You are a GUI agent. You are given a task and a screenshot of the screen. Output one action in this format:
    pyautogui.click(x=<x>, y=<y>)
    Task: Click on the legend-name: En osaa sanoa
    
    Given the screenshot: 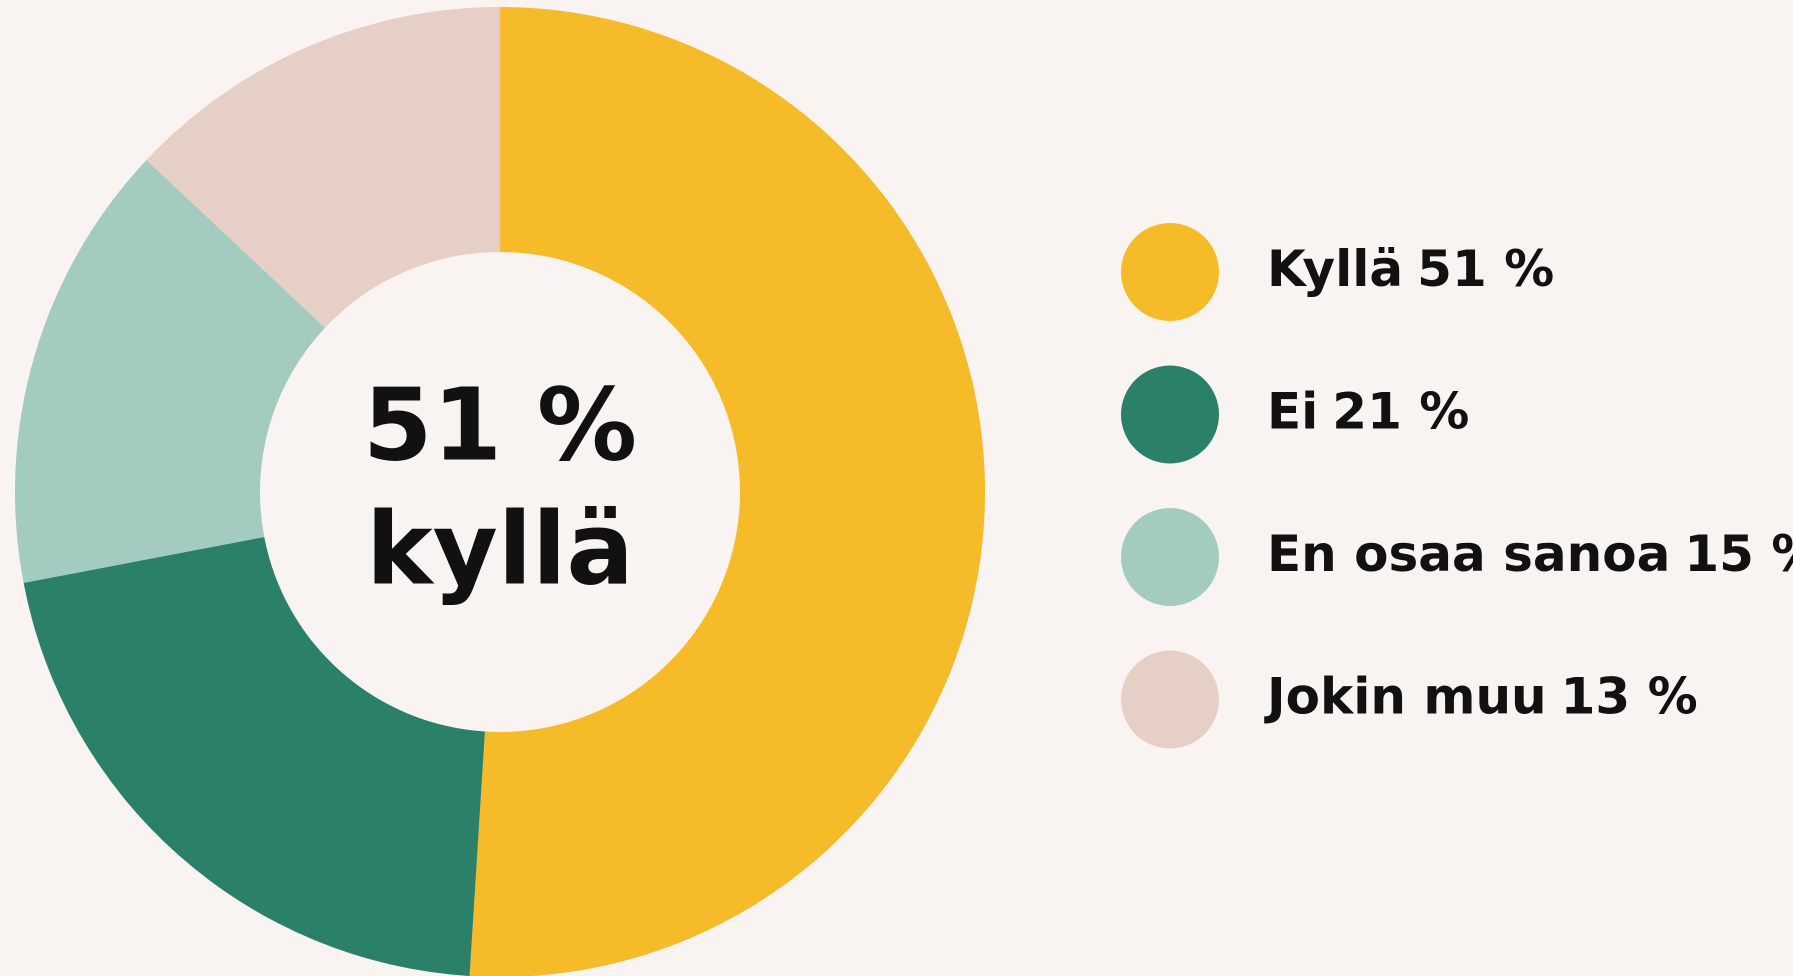 What is the action you would take?
    pyautogui.click(x=1468, y=554)
    